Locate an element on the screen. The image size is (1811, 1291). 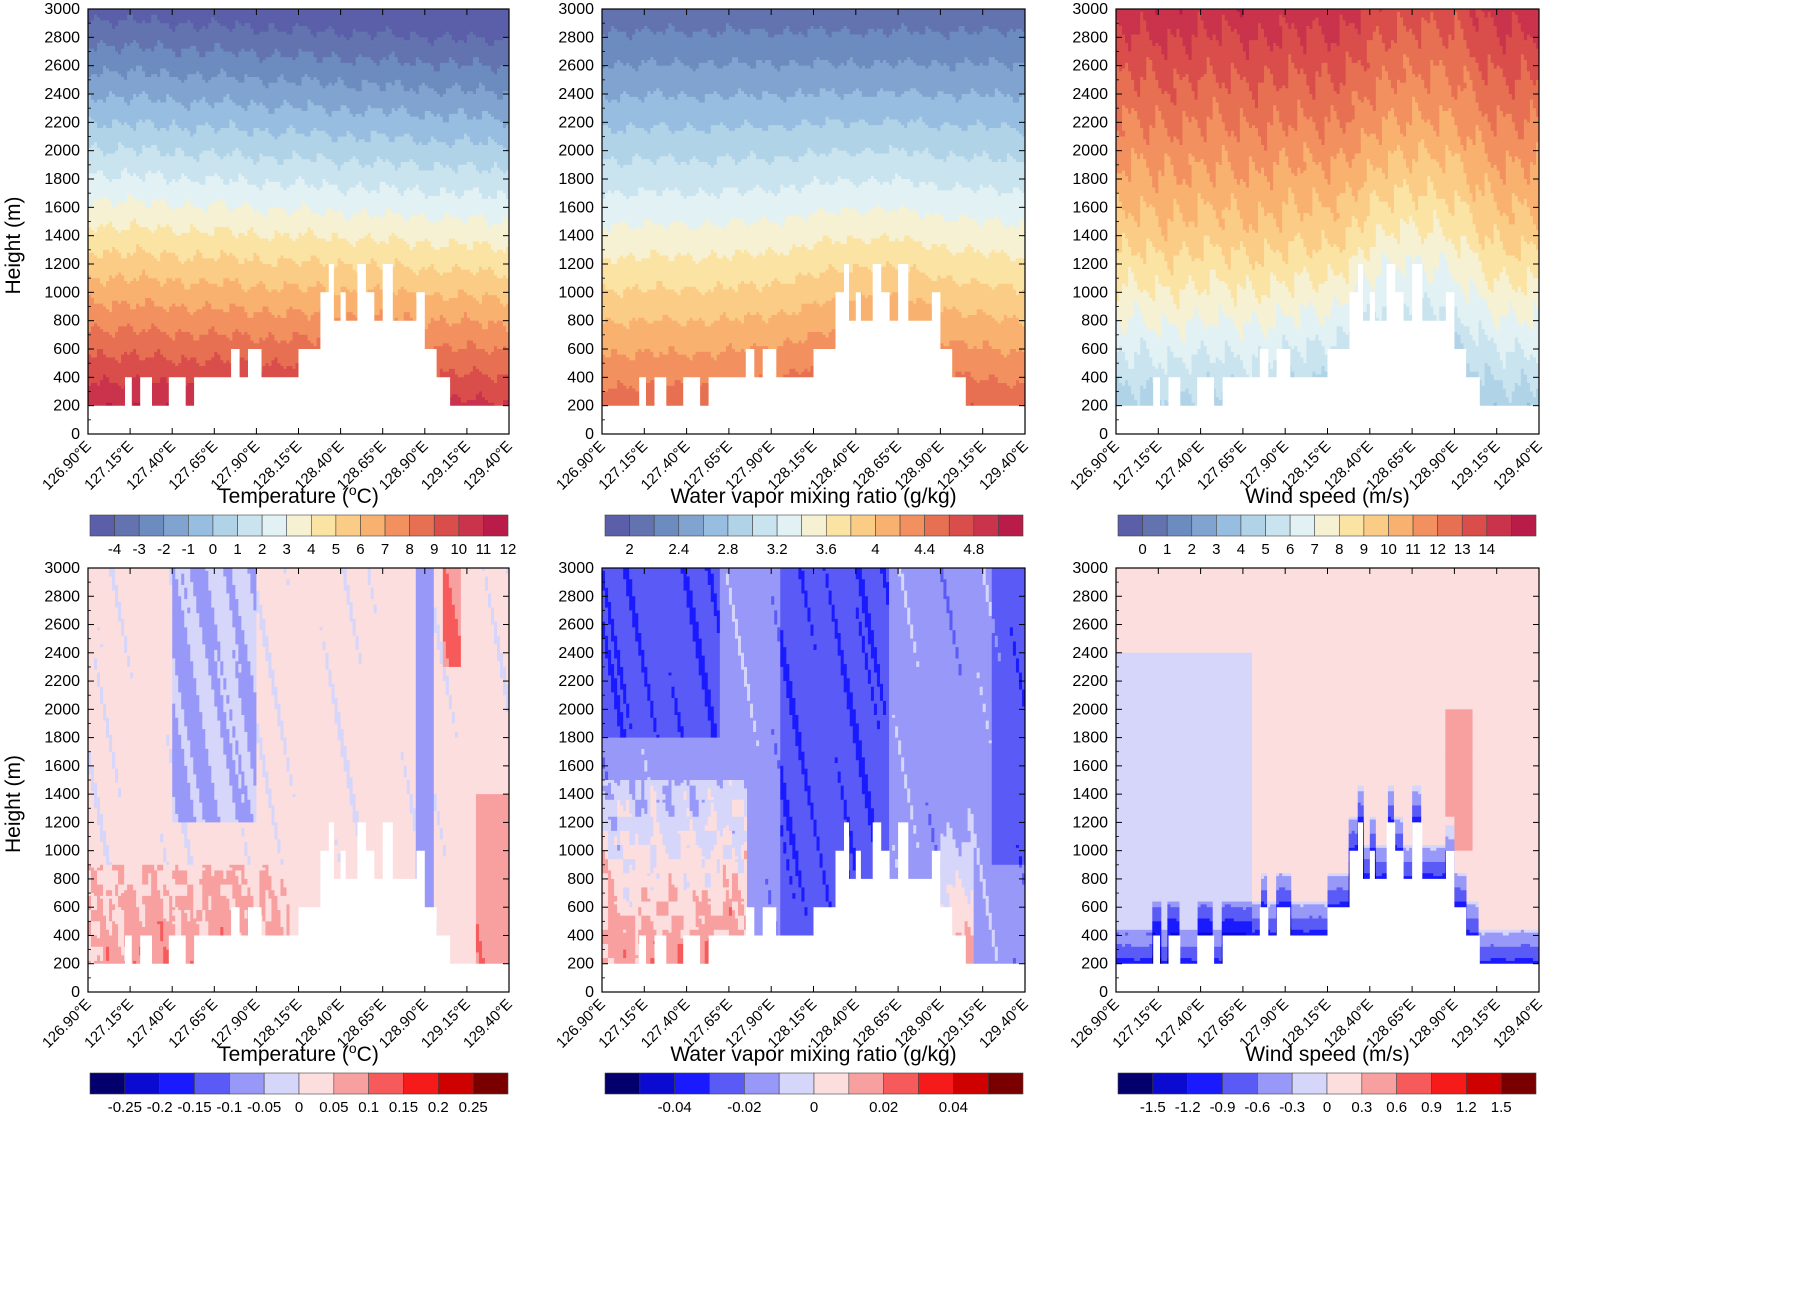
colorbar-label: -1.5 is located at coordinates (1153, 1107).